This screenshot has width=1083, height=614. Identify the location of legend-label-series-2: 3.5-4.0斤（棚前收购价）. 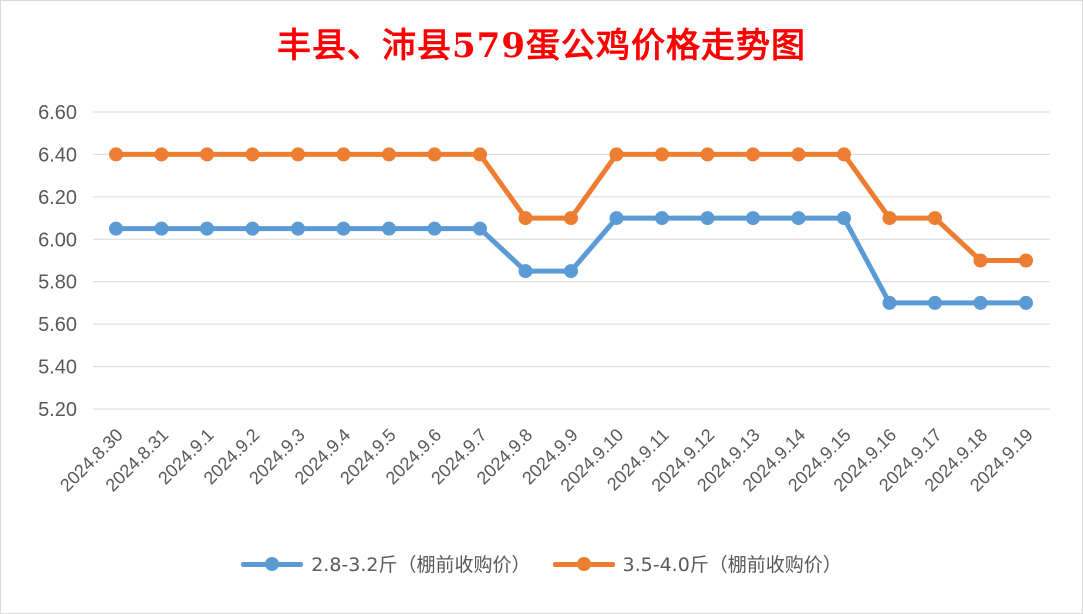
(732, 565).